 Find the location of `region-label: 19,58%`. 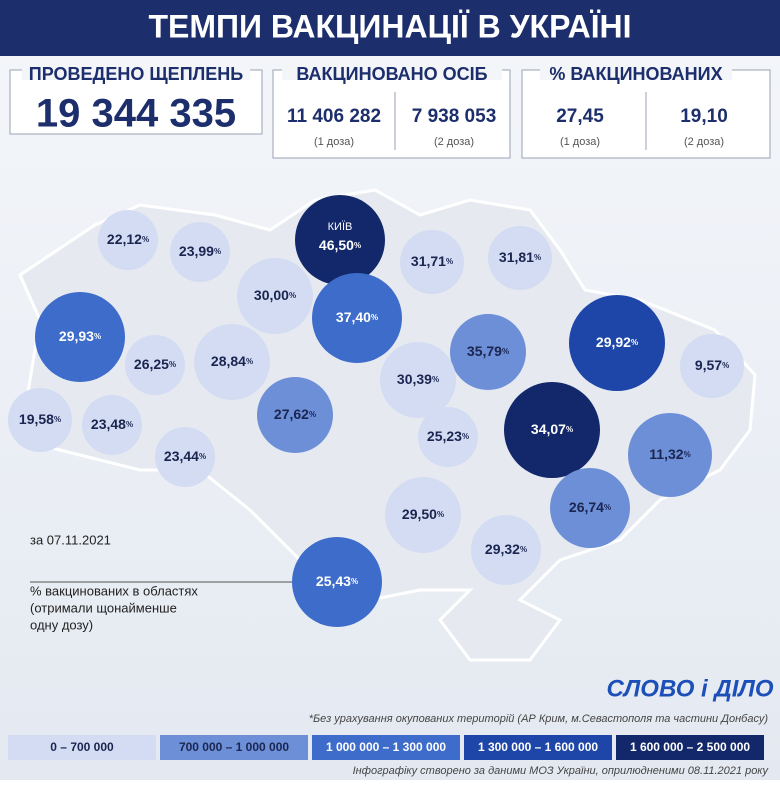

region-label: 19,58% is located at coordinates (40, 419).